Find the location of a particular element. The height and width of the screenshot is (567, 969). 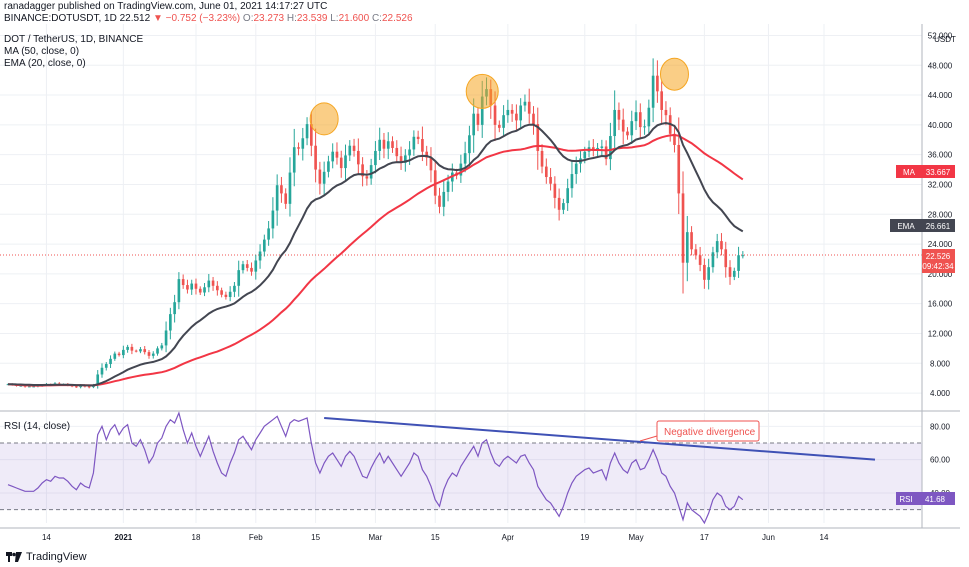

low-value: 21.600 is located at coordinates (354, 18).